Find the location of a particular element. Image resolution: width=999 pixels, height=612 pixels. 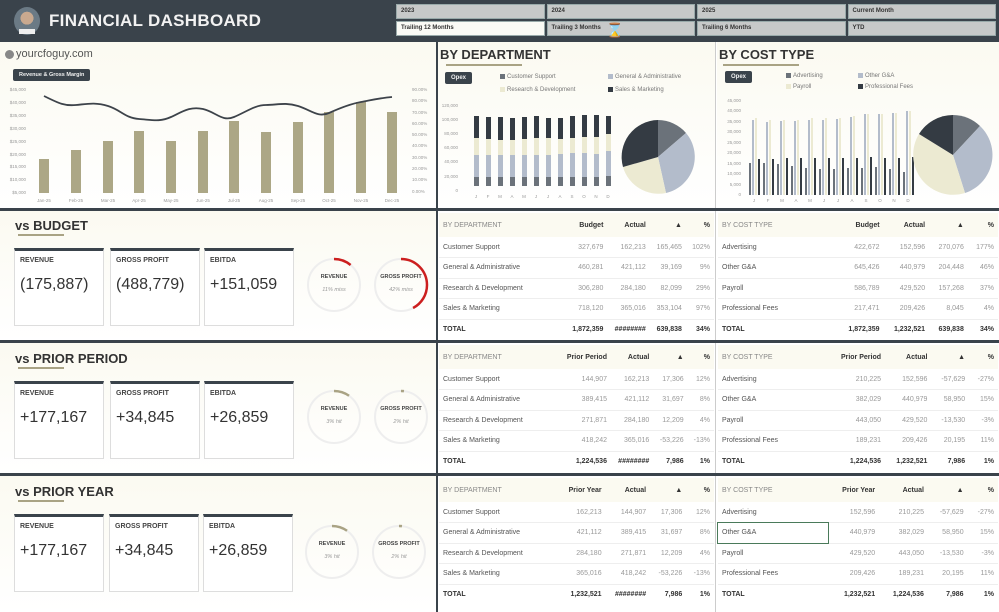

table-cell: 162,213 is located at coordinates (582, 512).